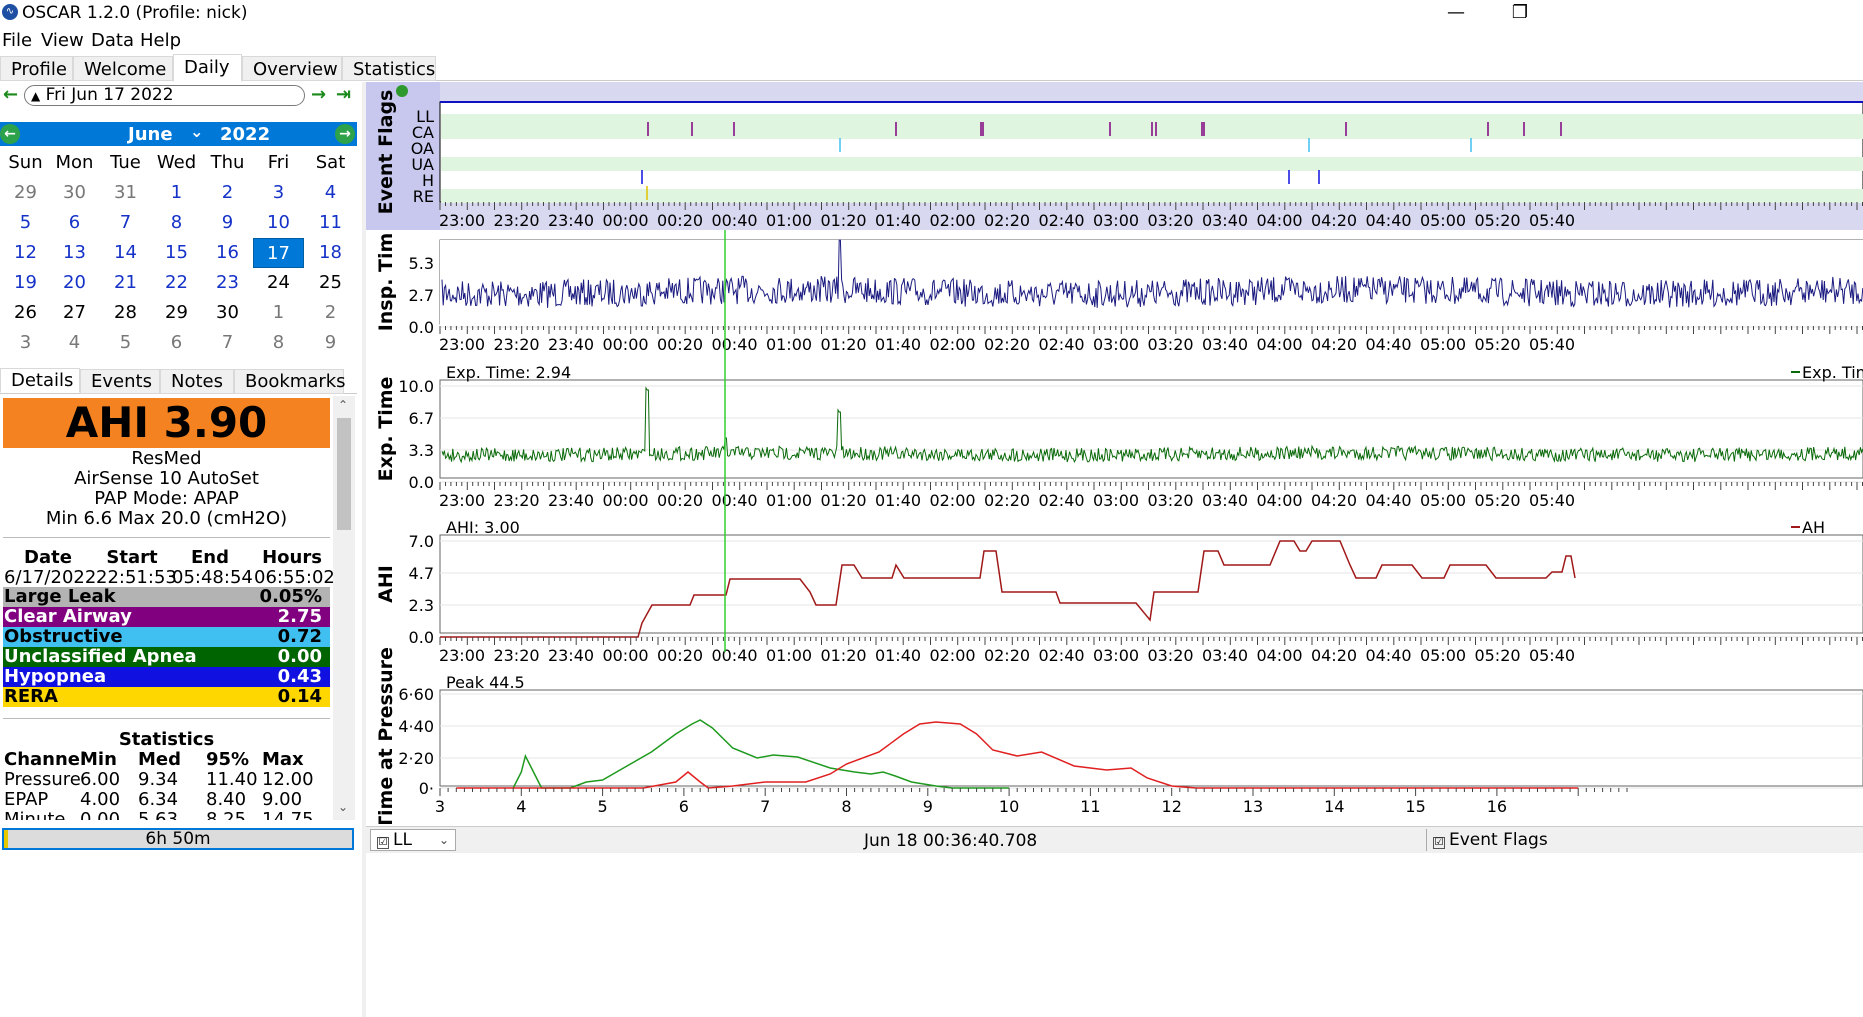 The image size is (1863, 1017). Describe the element at coordinates (386, 584) in the screenshot. I see `ahi-axis-title: AHI` at that location.